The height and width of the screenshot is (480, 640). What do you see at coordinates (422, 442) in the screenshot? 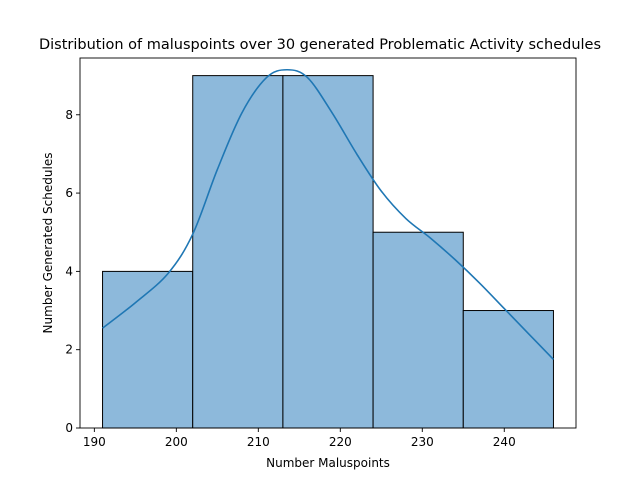
I see `x-tick-label: 230` at bounding box center [422, 442].